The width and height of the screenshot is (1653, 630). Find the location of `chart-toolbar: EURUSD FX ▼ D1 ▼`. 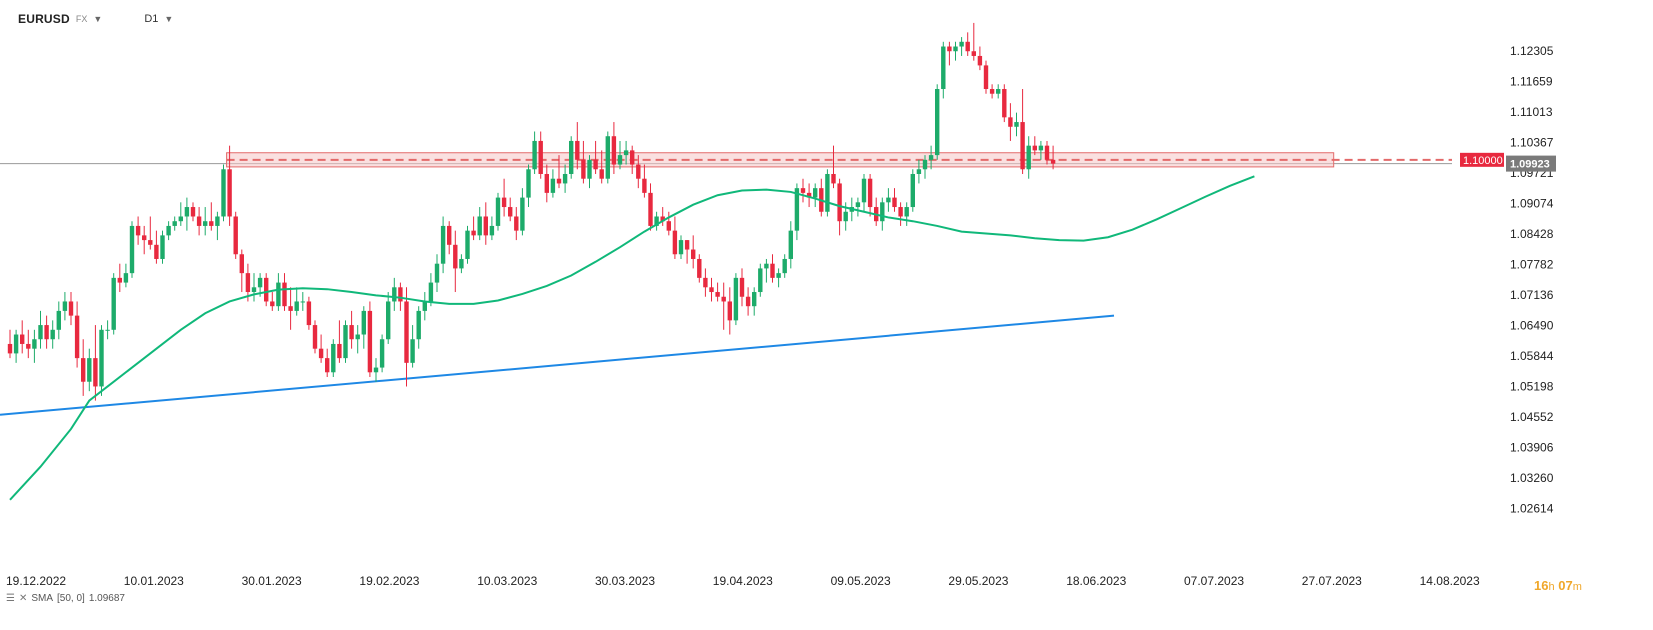

chart-toolbar: EURUSD FX ▼ D1 ▼ is located at coordinates (95, 19).